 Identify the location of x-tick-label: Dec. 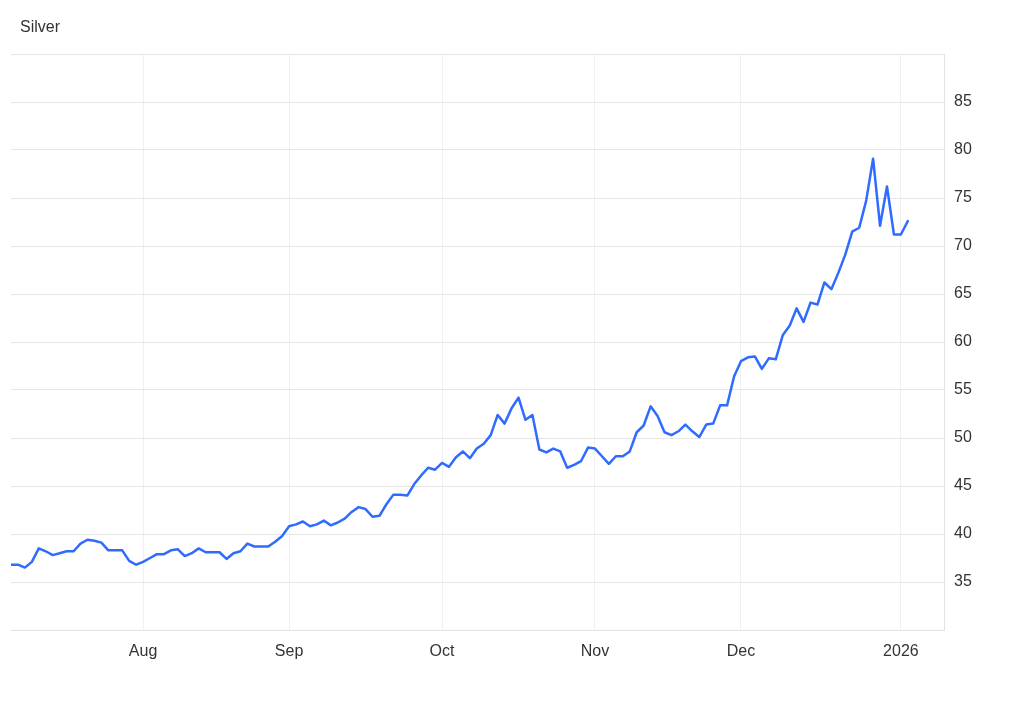
(741, 651).